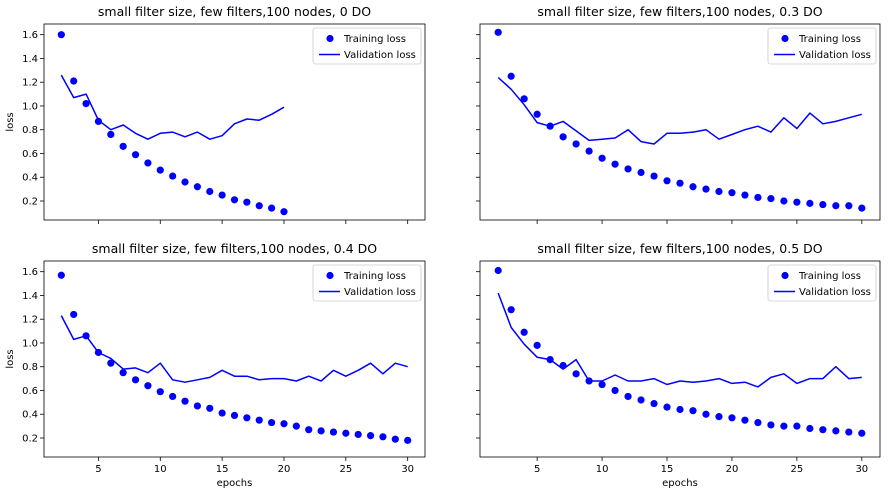  I want to click on legend-label-training: Training loss, so click(374, 276).